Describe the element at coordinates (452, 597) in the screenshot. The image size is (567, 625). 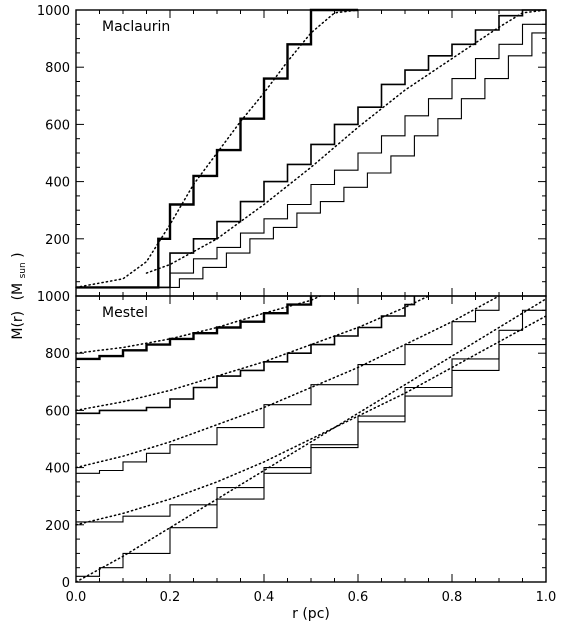
I see `x-tick-label: 0.8` at that location.